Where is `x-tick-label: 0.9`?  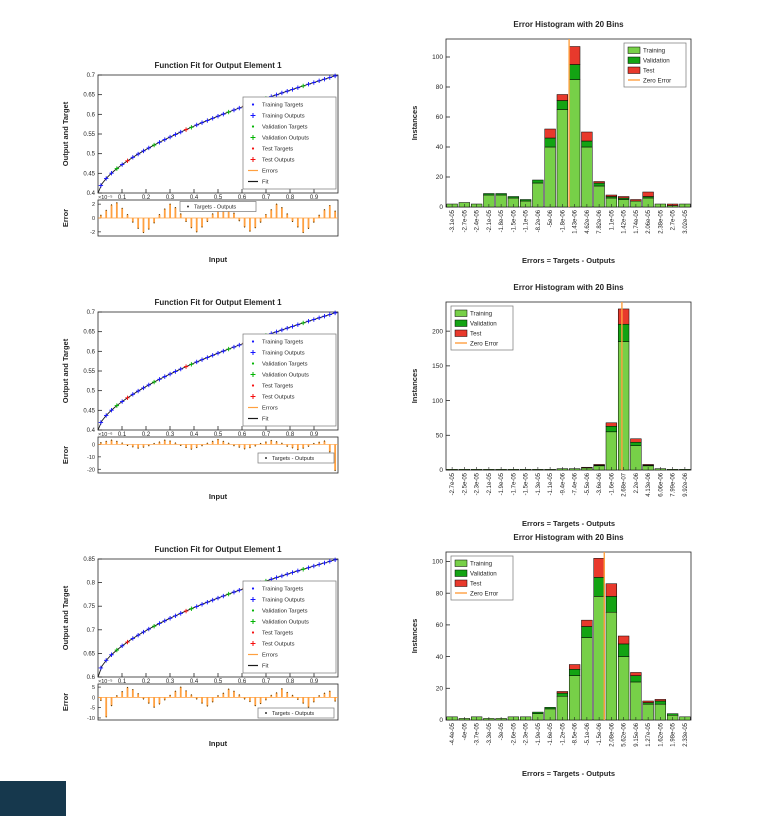
x-tick-label: 0.9 is located at coordinates (314, 435).